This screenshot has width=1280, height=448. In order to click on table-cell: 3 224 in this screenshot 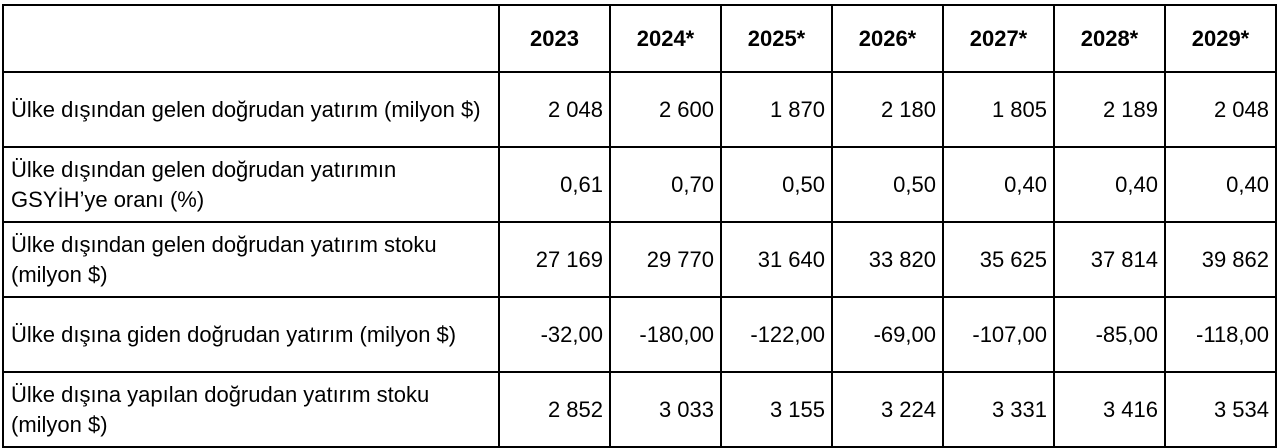, I will do `click(887, 409)`.